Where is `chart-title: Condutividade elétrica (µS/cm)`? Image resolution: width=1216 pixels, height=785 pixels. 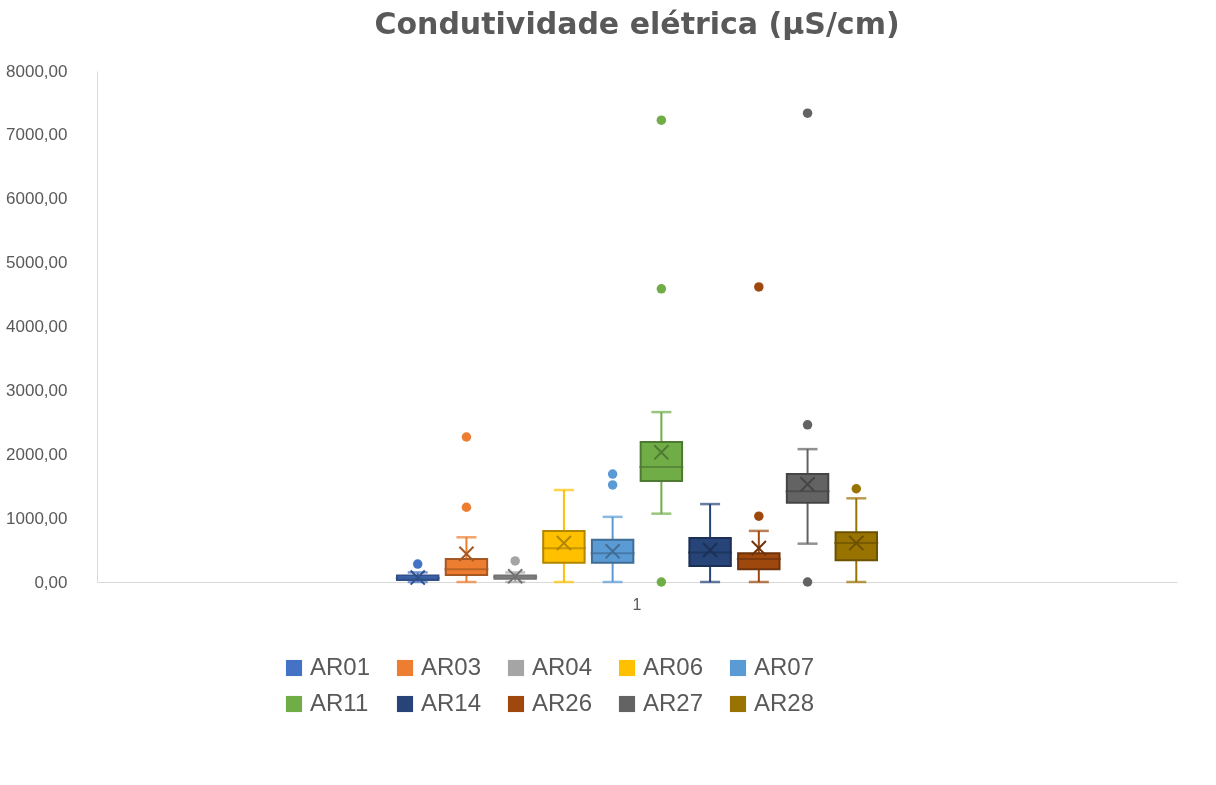
chart-title: Condutividade elétrica (µS/cm) is located at coordinates (637, 23).